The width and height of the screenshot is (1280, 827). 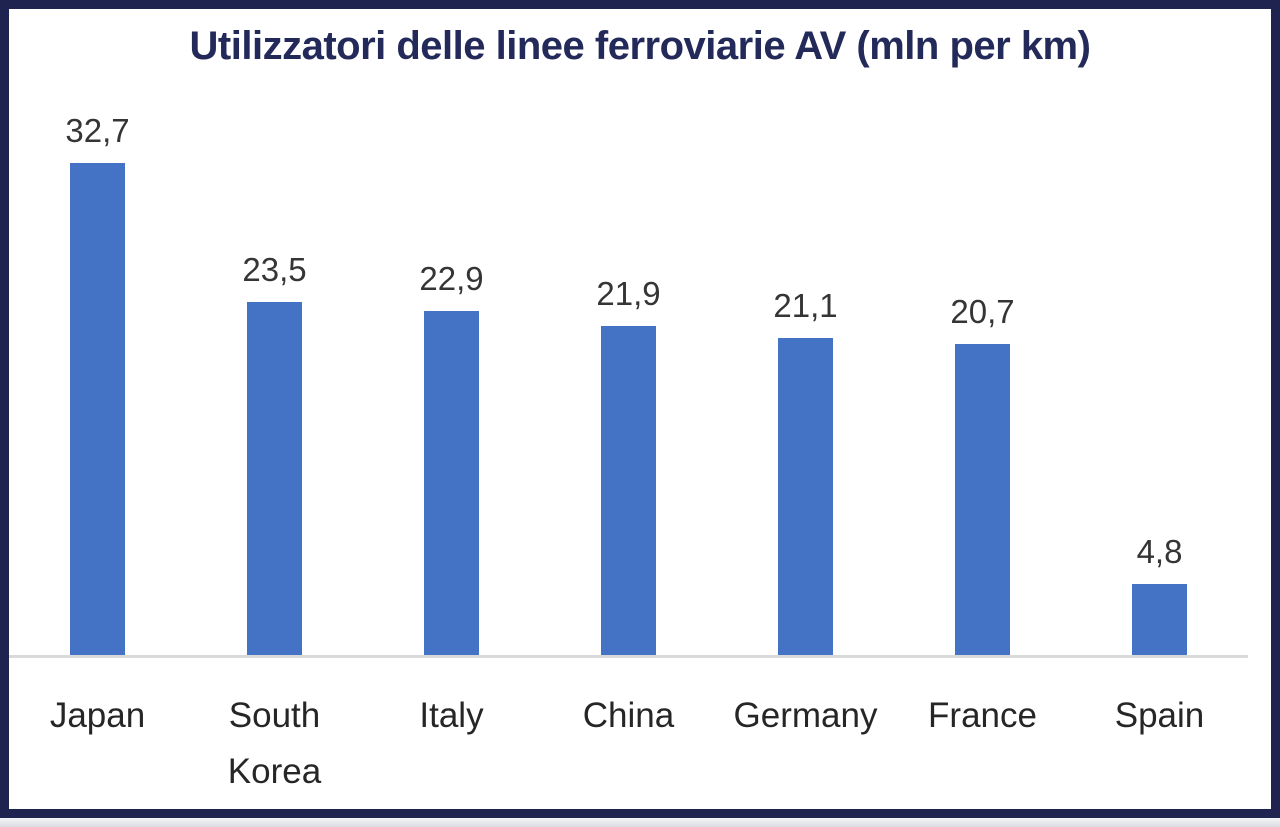 I want to click on bar-south-korea, so click(x=274, y=479).